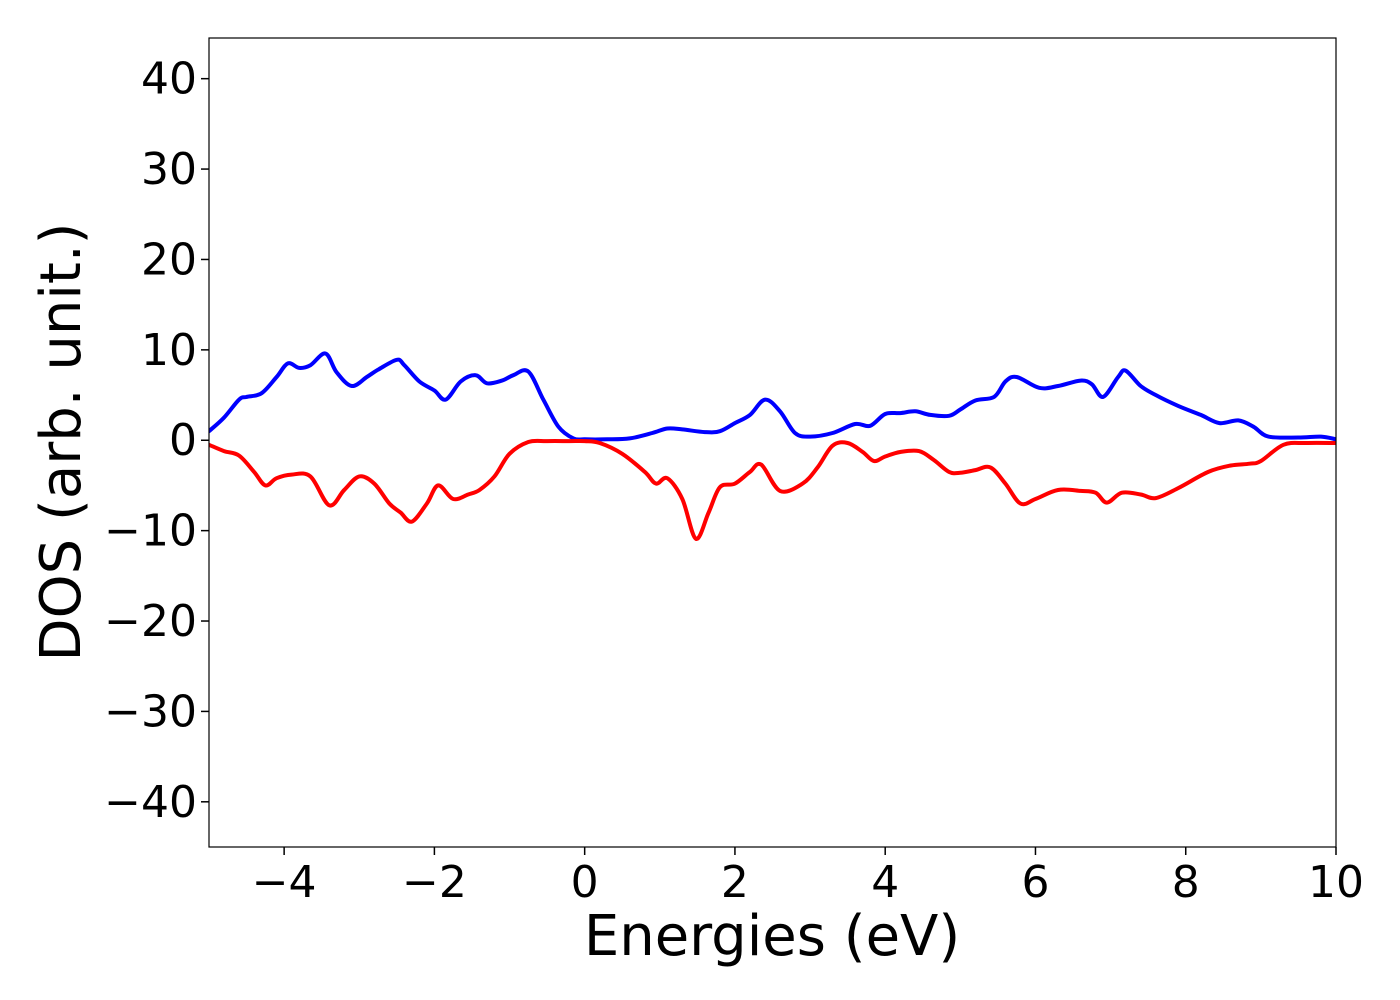 The height and width of the screenshot is (1000, 1400). I want to click on y-tick-label: −20, so click(150, 621).